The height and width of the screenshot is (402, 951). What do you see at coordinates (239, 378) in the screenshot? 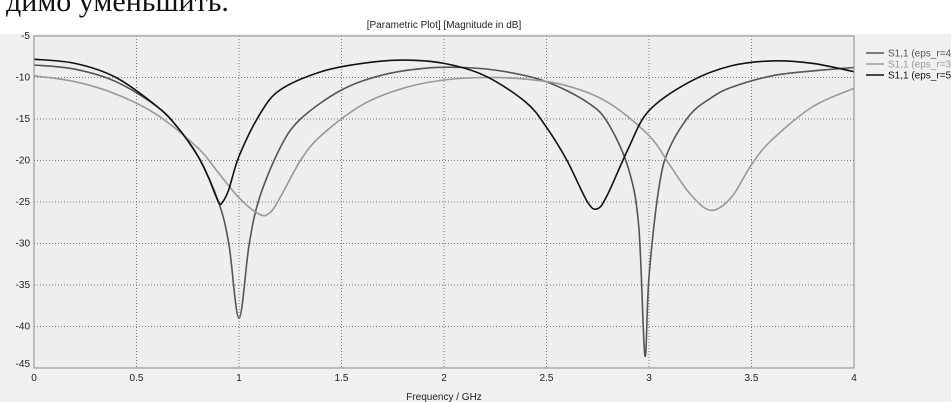
I see `x-tick-label: 1` at bounding box center [239, 378].